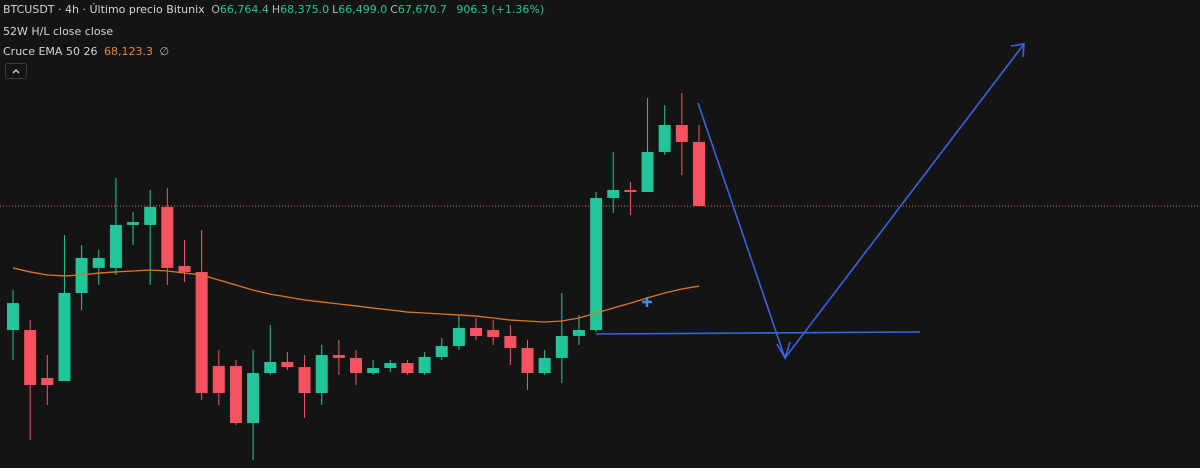  I want to click on ohlc-label: C, so click(394, 9).